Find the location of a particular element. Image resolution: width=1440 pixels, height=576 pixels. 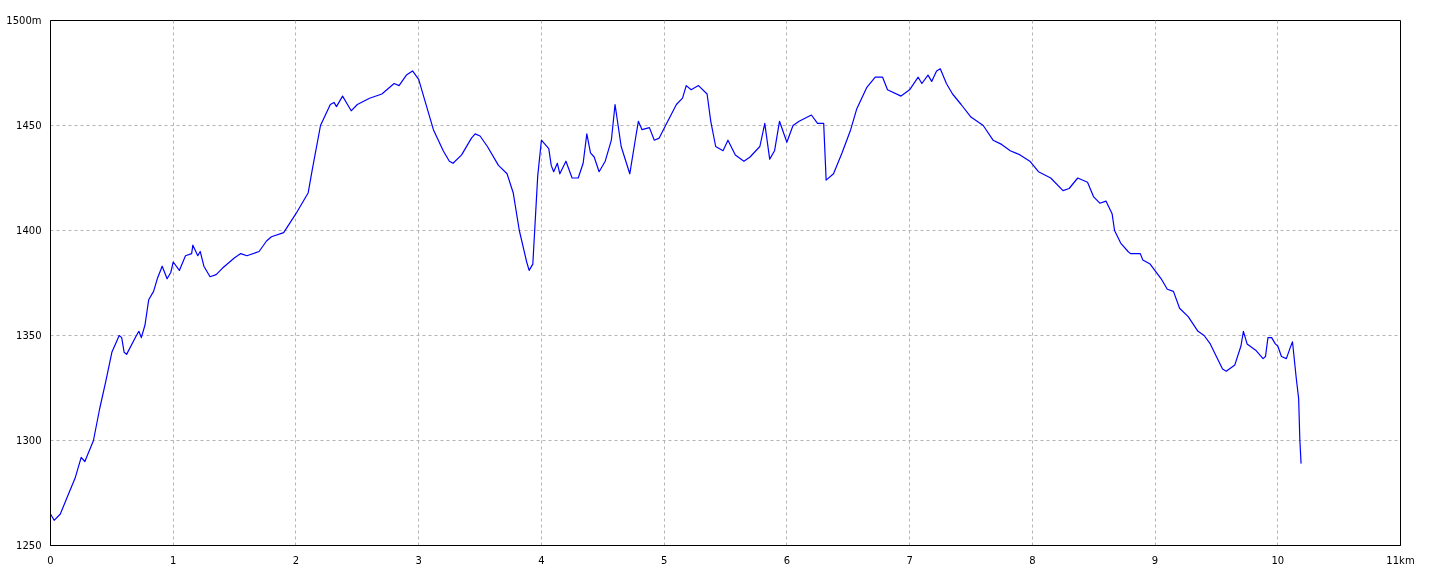

x-tick-label: 3 is located at coordinates (418, 560).